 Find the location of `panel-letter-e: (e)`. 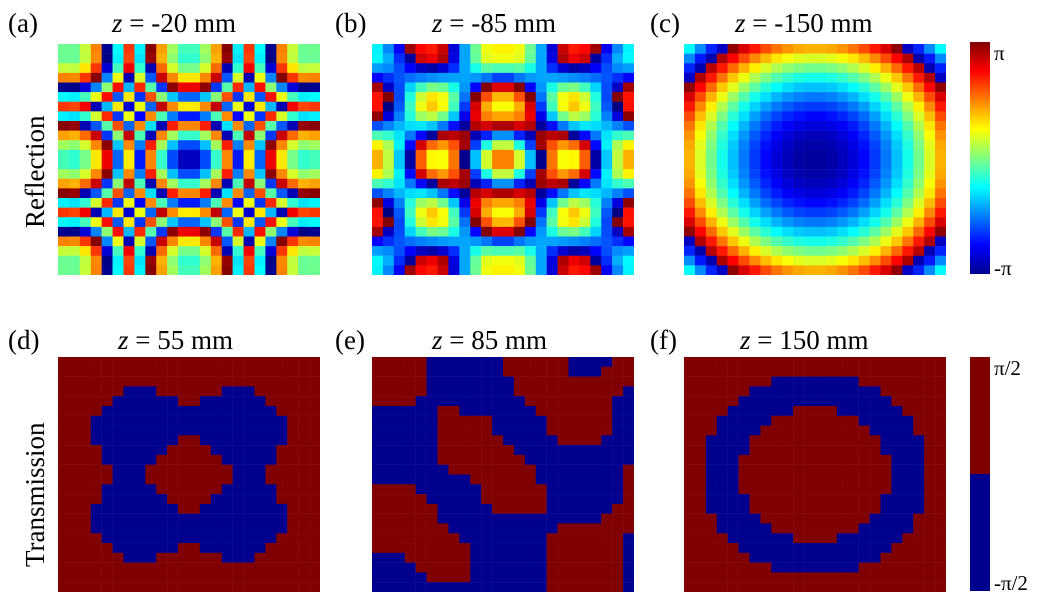

panel-letter-e: (e) is located at coordinates (350, 340).